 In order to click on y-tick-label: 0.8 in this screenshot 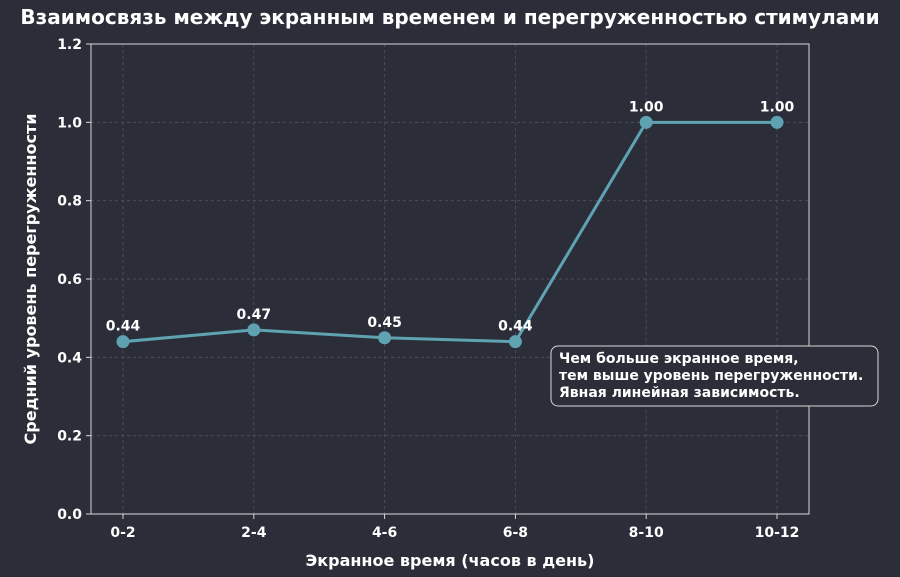, I will do `click(69, 202)`.